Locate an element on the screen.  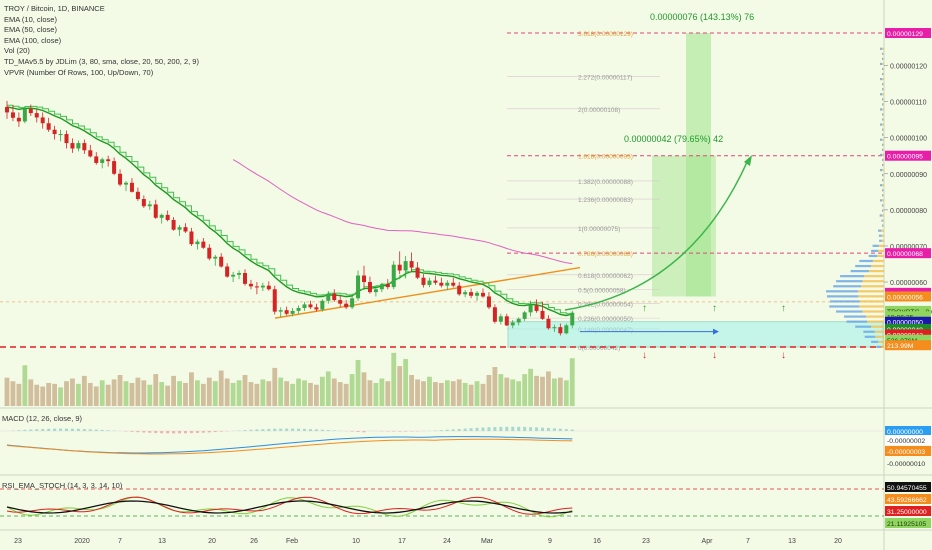
time-axis-label: 20 is located at coordinates (838, 541).